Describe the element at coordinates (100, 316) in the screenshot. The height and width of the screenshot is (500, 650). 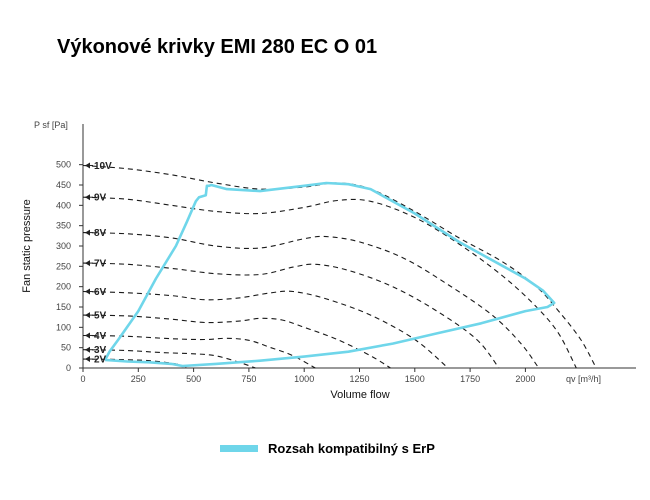
I see `voltage-label-5v: 5V` at that location.